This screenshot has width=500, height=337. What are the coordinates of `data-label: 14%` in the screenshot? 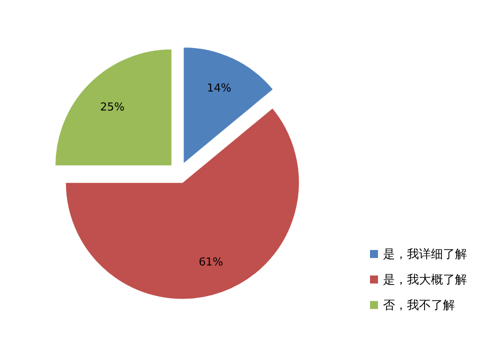 It's located at (219, 88).